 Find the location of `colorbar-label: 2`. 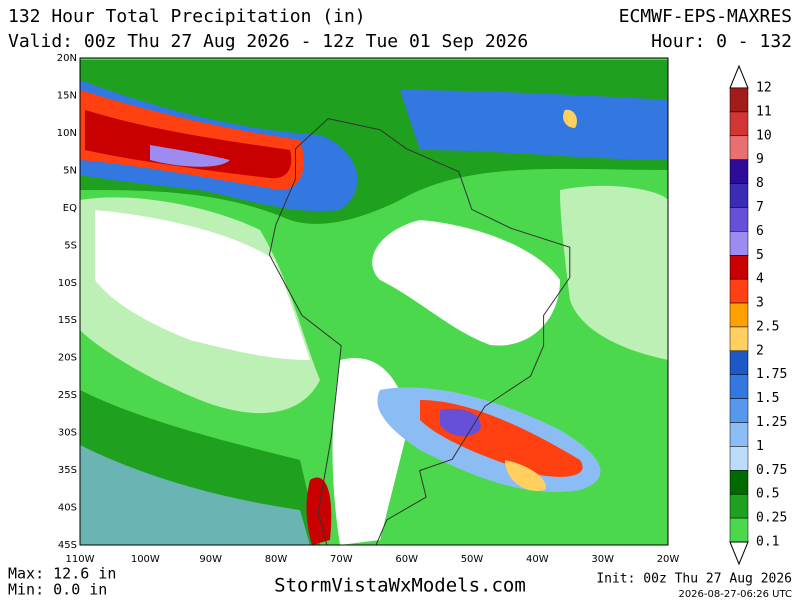

colorbar-label: 2 is located at coordinates (760, 350).